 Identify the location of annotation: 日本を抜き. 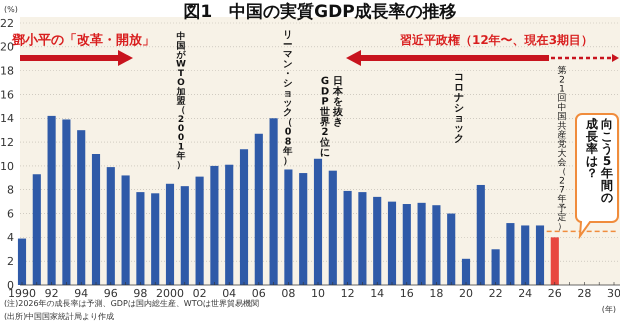
(338, 102).